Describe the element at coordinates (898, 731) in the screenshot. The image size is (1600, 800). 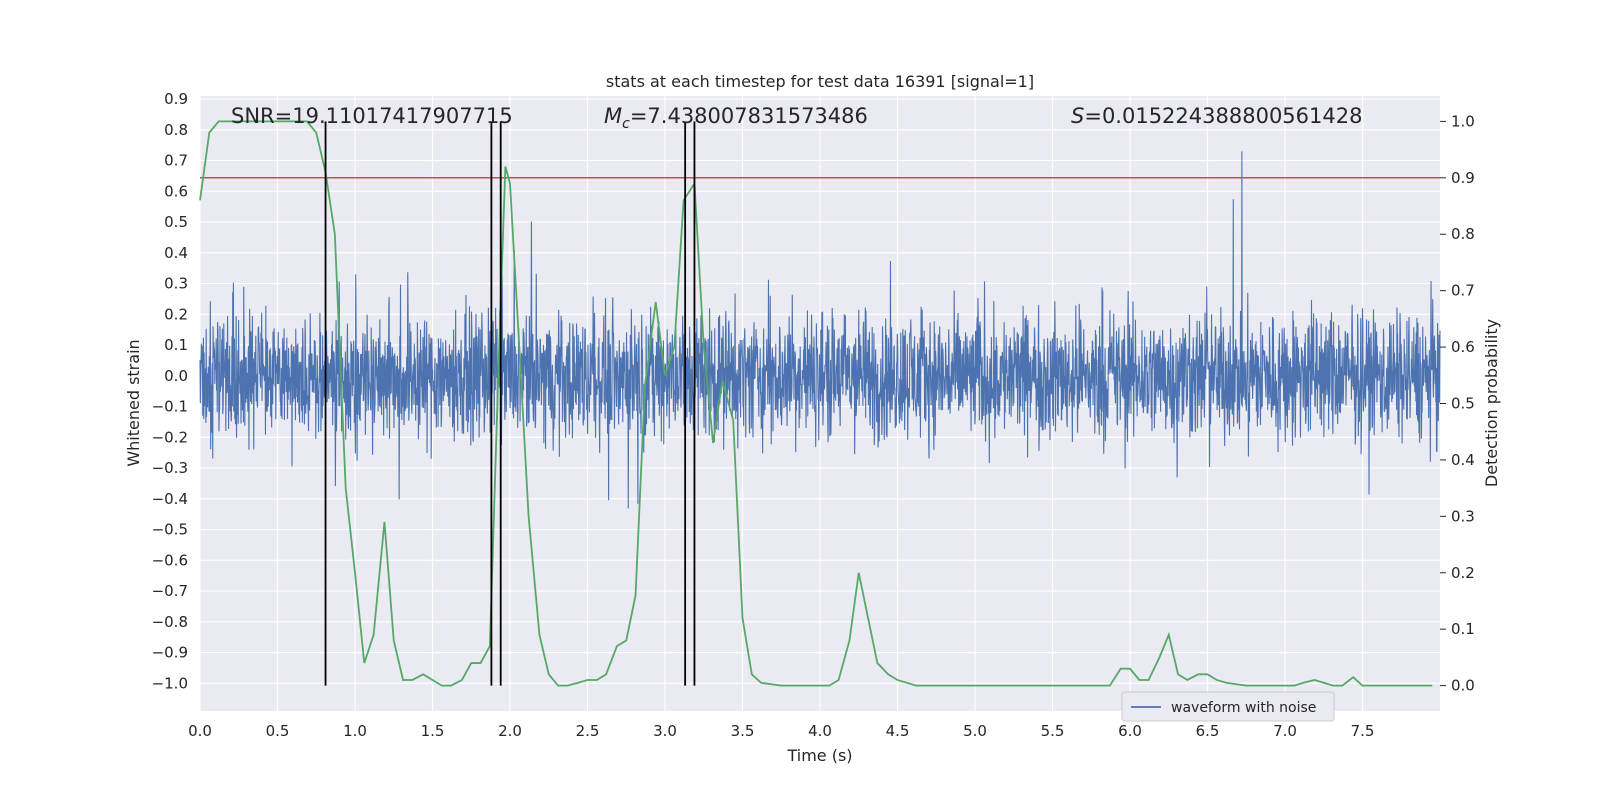
I see `x-tick-label: 4.5` at that location.